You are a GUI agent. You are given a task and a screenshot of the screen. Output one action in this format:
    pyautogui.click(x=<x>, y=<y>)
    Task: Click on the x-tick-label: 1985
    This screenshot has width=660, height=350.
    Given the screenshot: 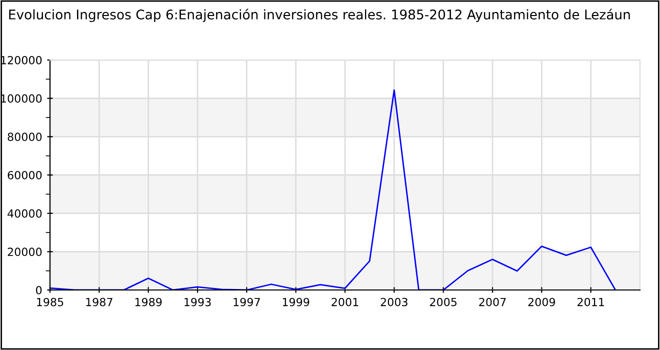 What is the action you would take?
    pyautogui.click(x=50, y=302)
    